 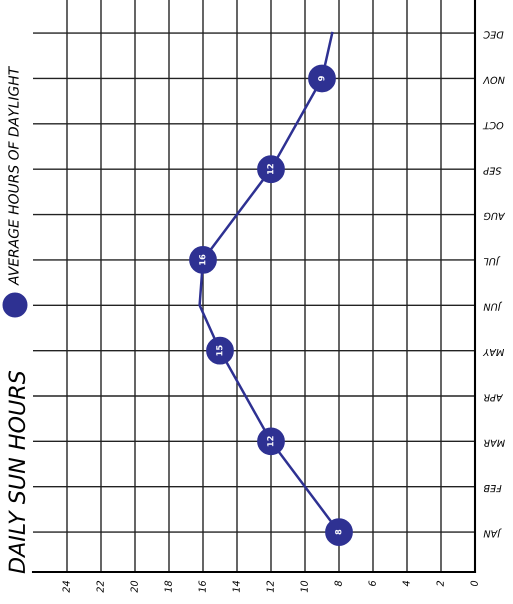 I want to click on x-tick-label: 20, so click(x=134, y=586).